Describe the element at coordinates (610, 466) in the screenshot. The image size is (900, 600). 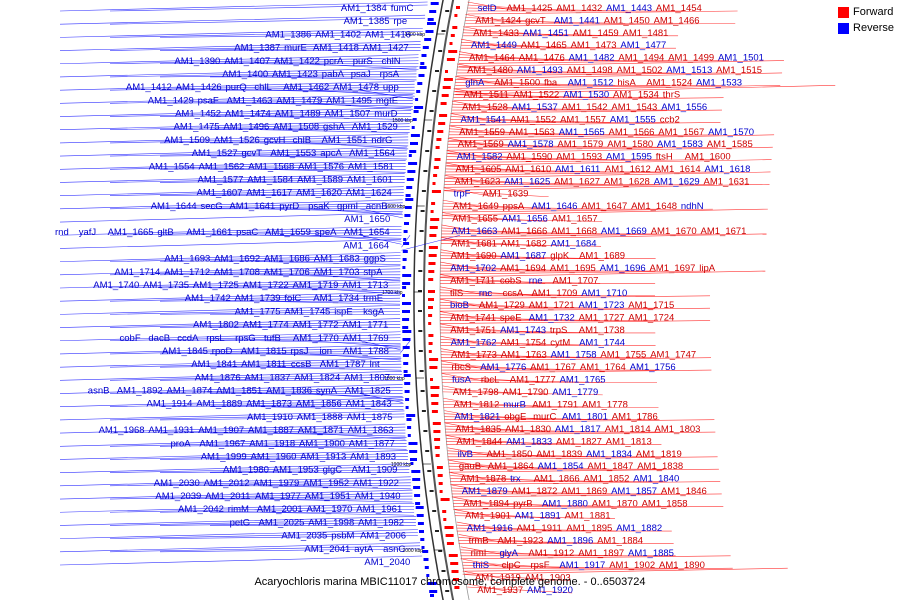
I see `gene-label: AM1_1847` at that location.